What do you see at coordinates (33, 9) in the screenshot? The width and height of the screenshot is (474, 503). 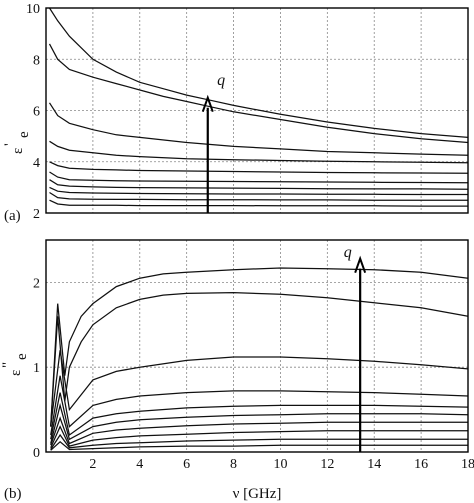 I see `y-tick-label: 10` at bounding box center [33, 9].